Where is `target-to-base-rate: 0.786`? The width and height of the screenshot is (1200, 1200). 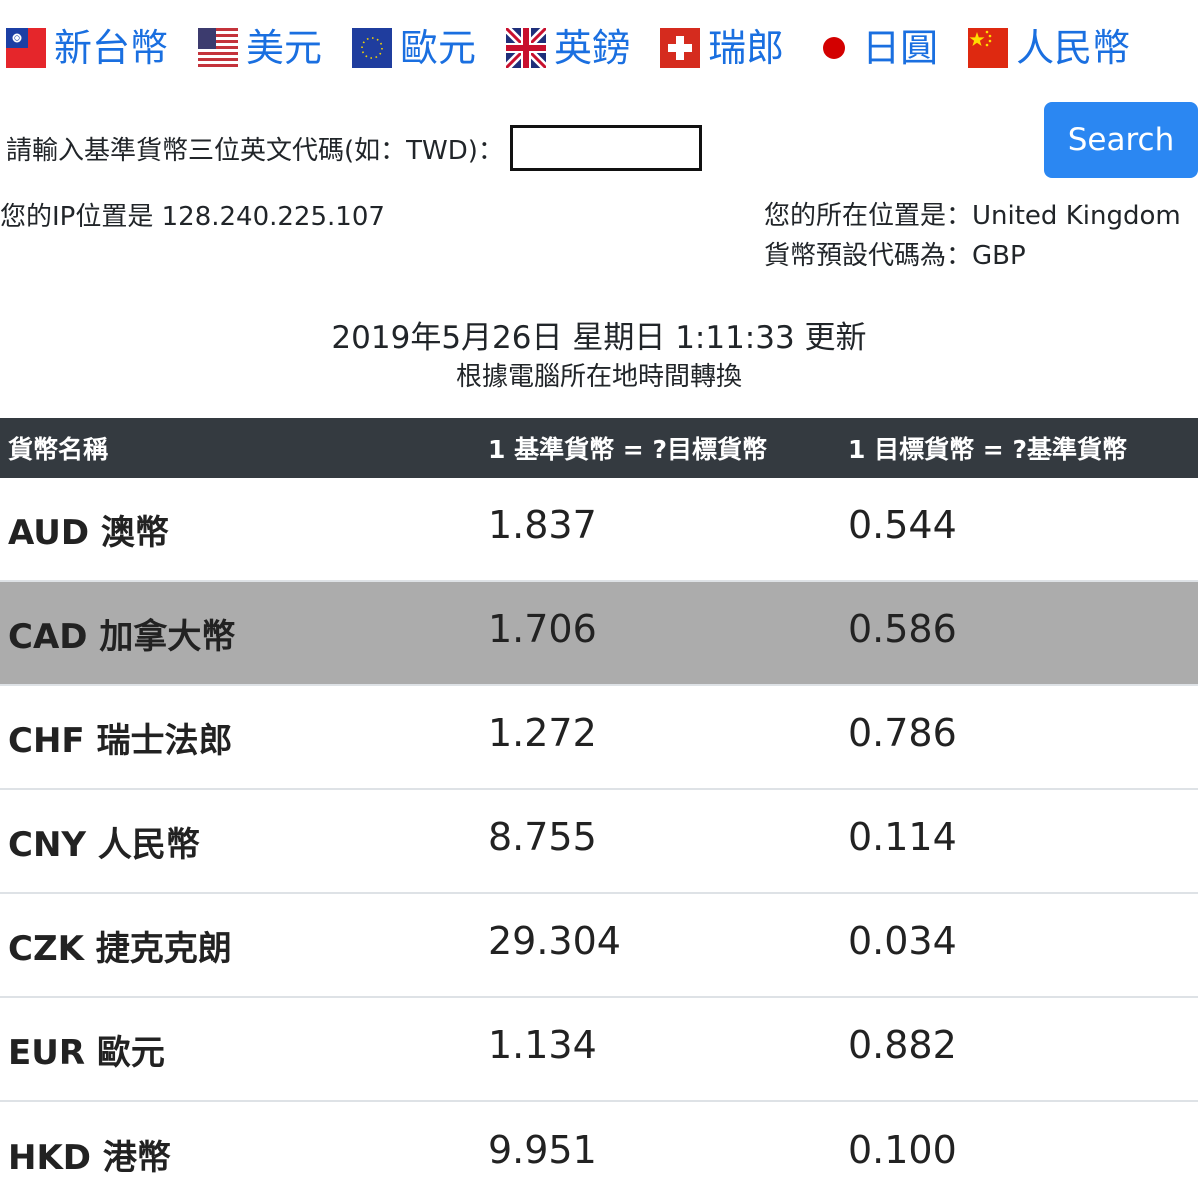 target-to-base-rate: 0.786 is located at coordinates (902, 733).